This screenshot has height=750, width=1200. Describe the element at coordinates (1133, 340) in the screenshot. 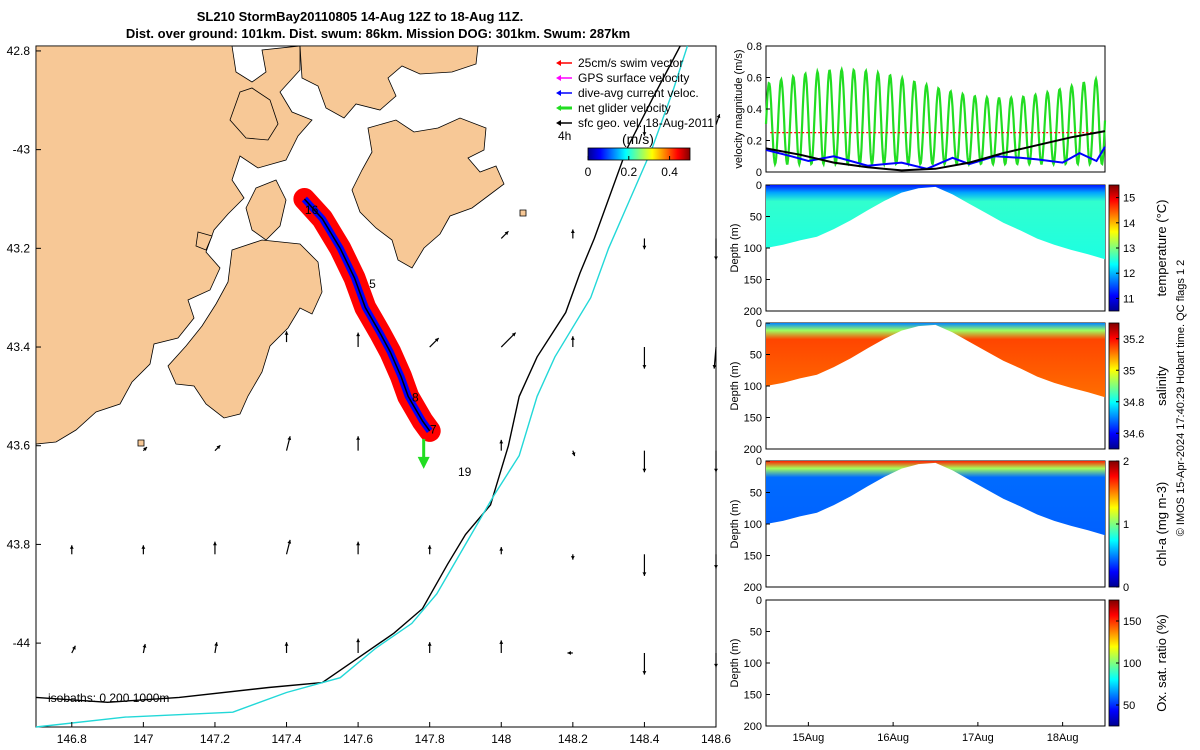

I see `section-colorbar-tick-label: 35.2` at that location.